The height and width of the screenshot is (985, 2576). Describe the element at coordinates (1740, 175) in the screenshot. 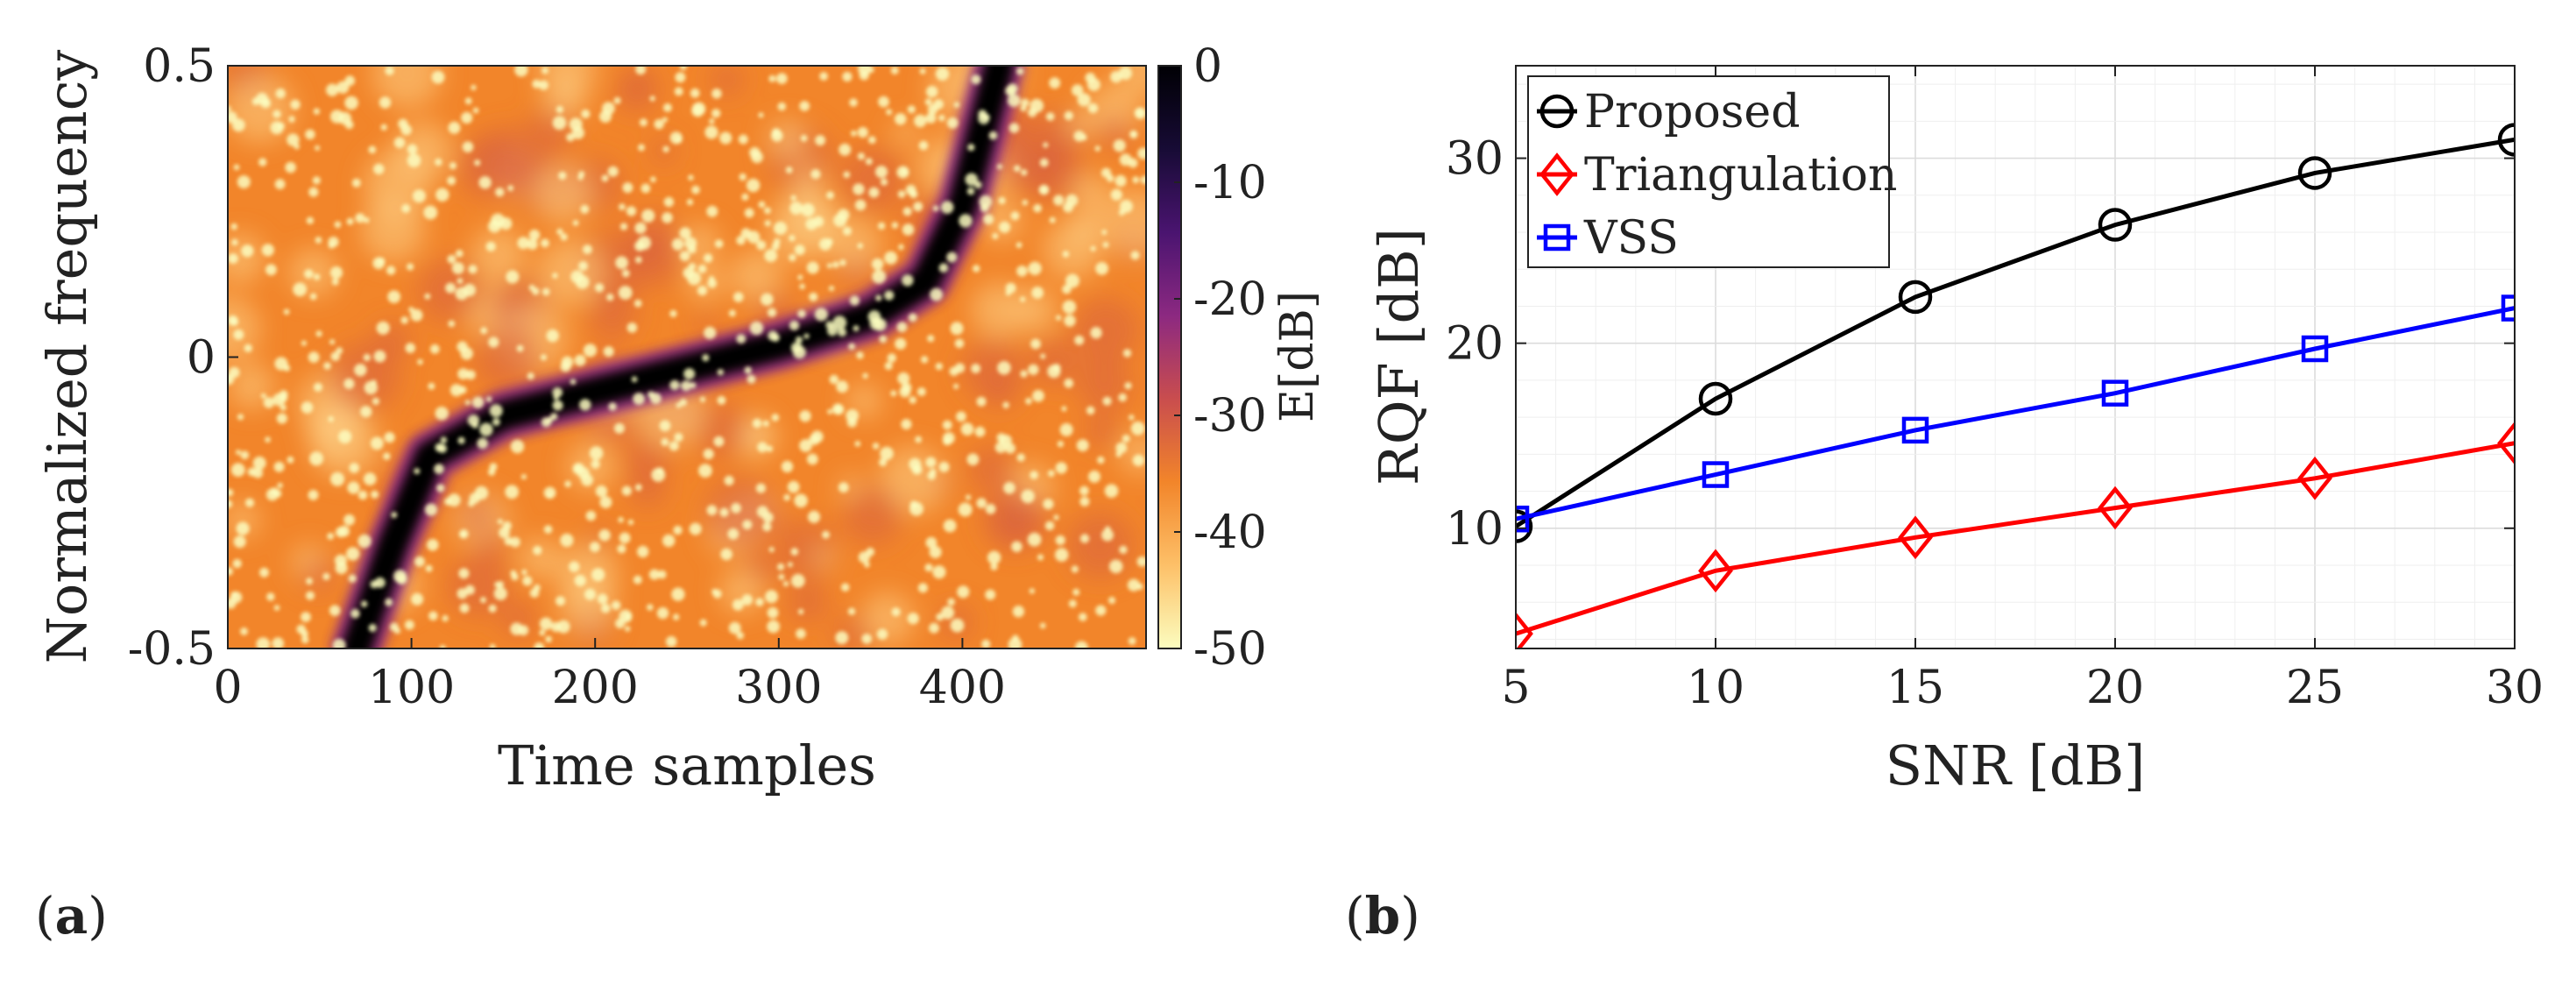

I see `legend-label-triangulation: Triangulation` at that location.